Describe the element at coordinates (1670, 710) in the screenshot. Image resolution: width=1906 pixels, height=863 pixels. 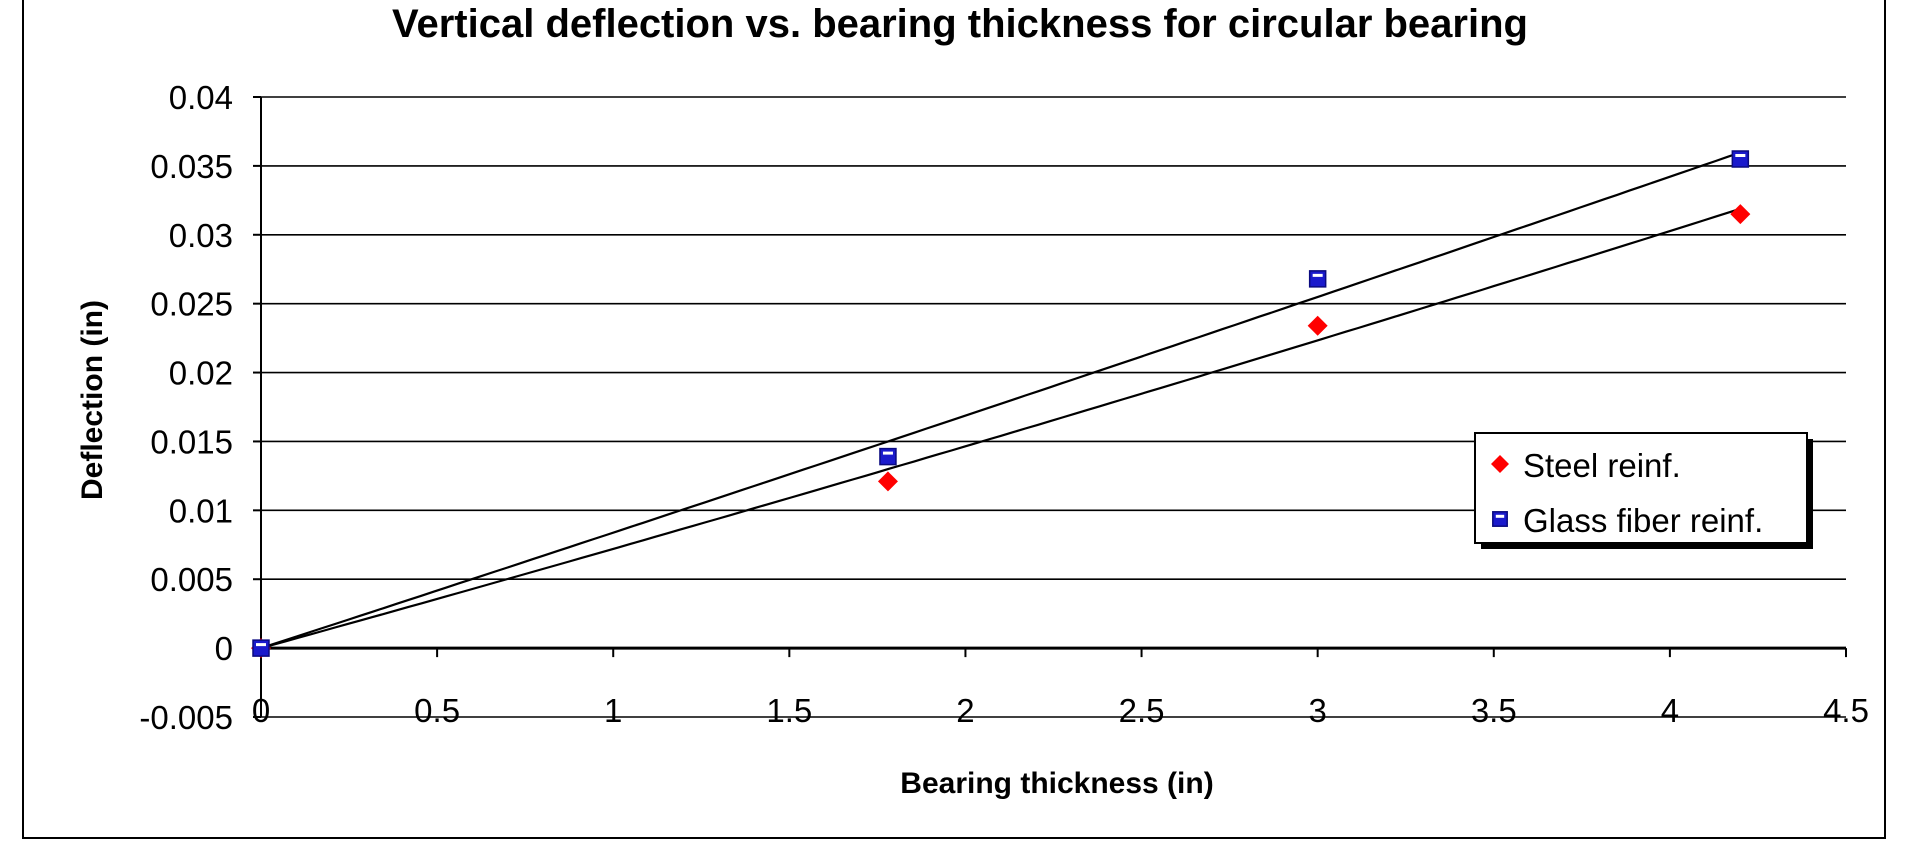
I see `x-tick-label: 4` at that location.